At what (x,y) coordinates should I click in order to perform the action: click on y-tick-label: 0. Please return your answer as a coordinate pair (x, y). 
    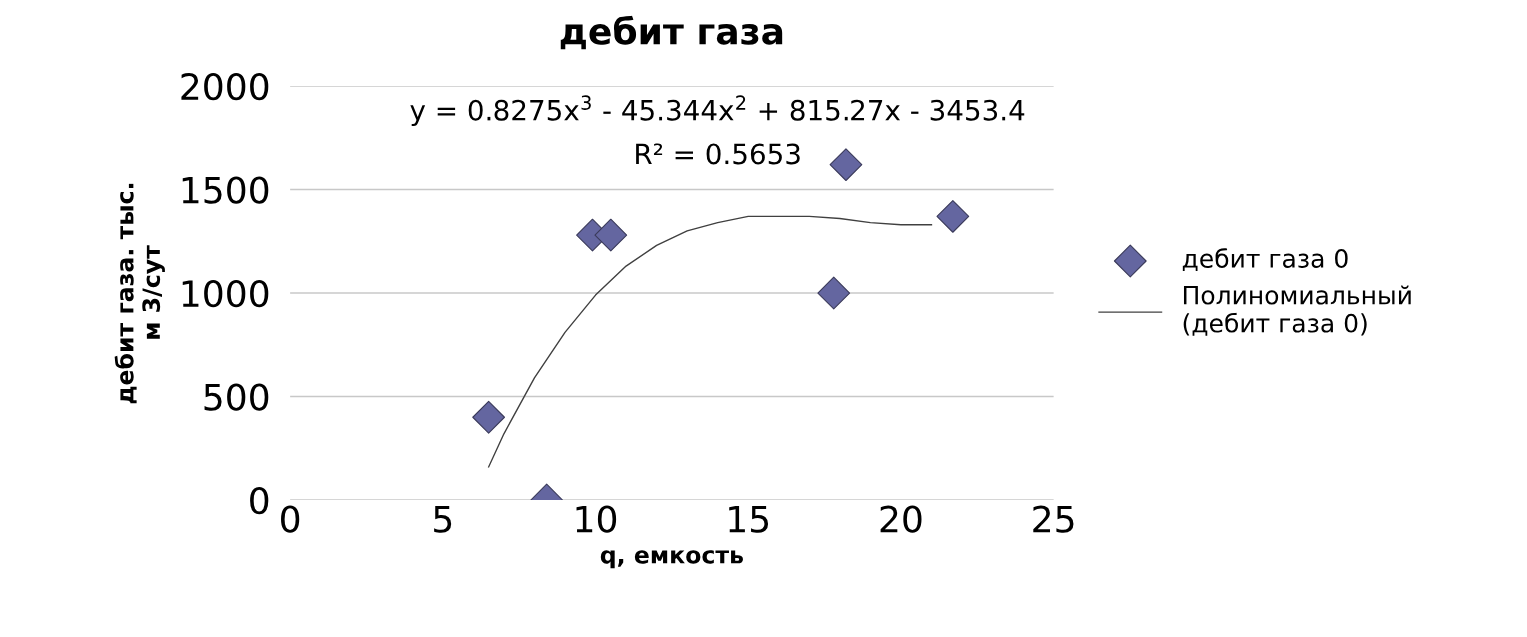
    Looking at the image, I should click on (259, 500).